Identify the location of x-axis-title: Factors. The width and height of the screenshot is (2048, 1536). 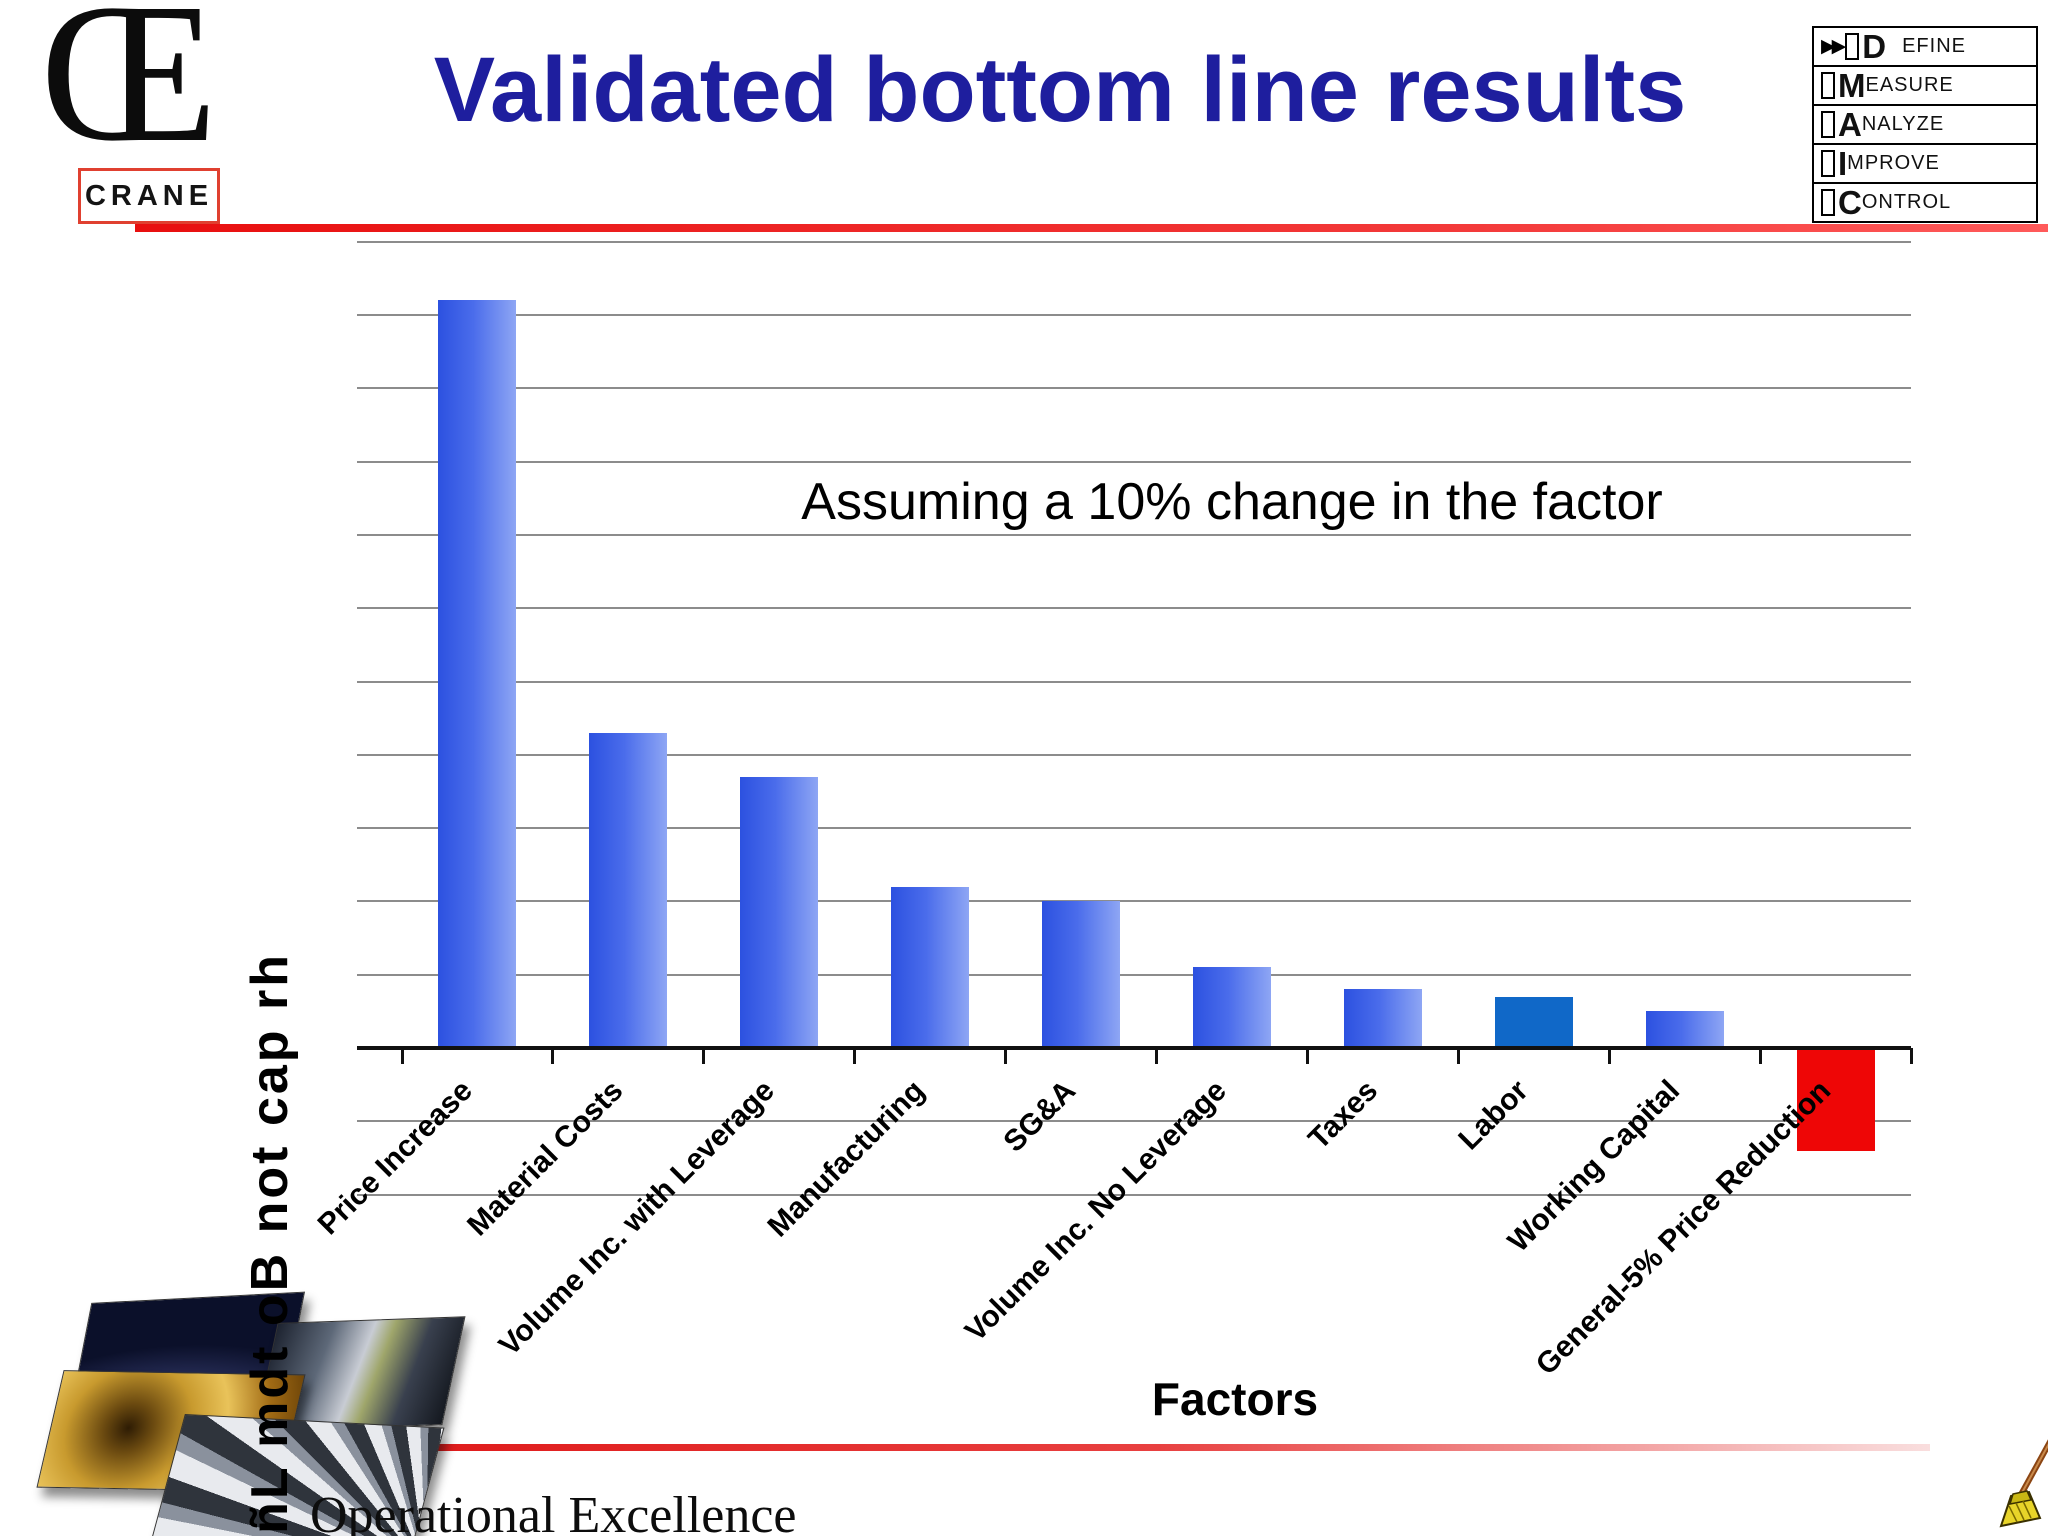
(1235, 1399).